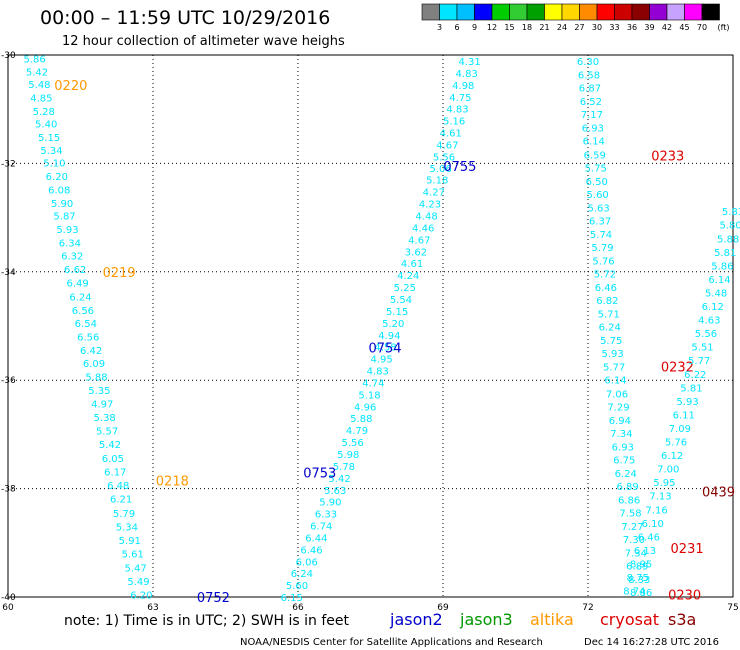 This screenshot has height=650, width=740. What do you see at coordinates (668, 470) in the screenshot?
I see `wave-height-value: 7.00` at bounding box center [668, 470].